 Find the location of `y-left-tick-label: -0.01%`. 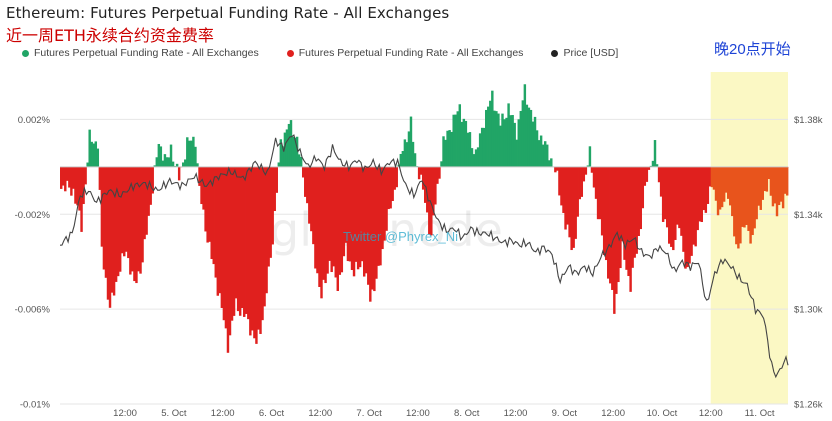

y-left-tick-label: -0.01% is located at coordinates (35, 405).